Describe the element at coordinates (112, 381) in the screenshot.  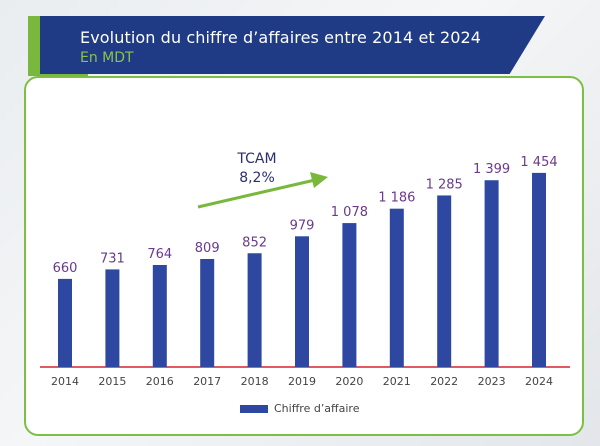
I see `x-tick-label-2015: 2015` at that location.